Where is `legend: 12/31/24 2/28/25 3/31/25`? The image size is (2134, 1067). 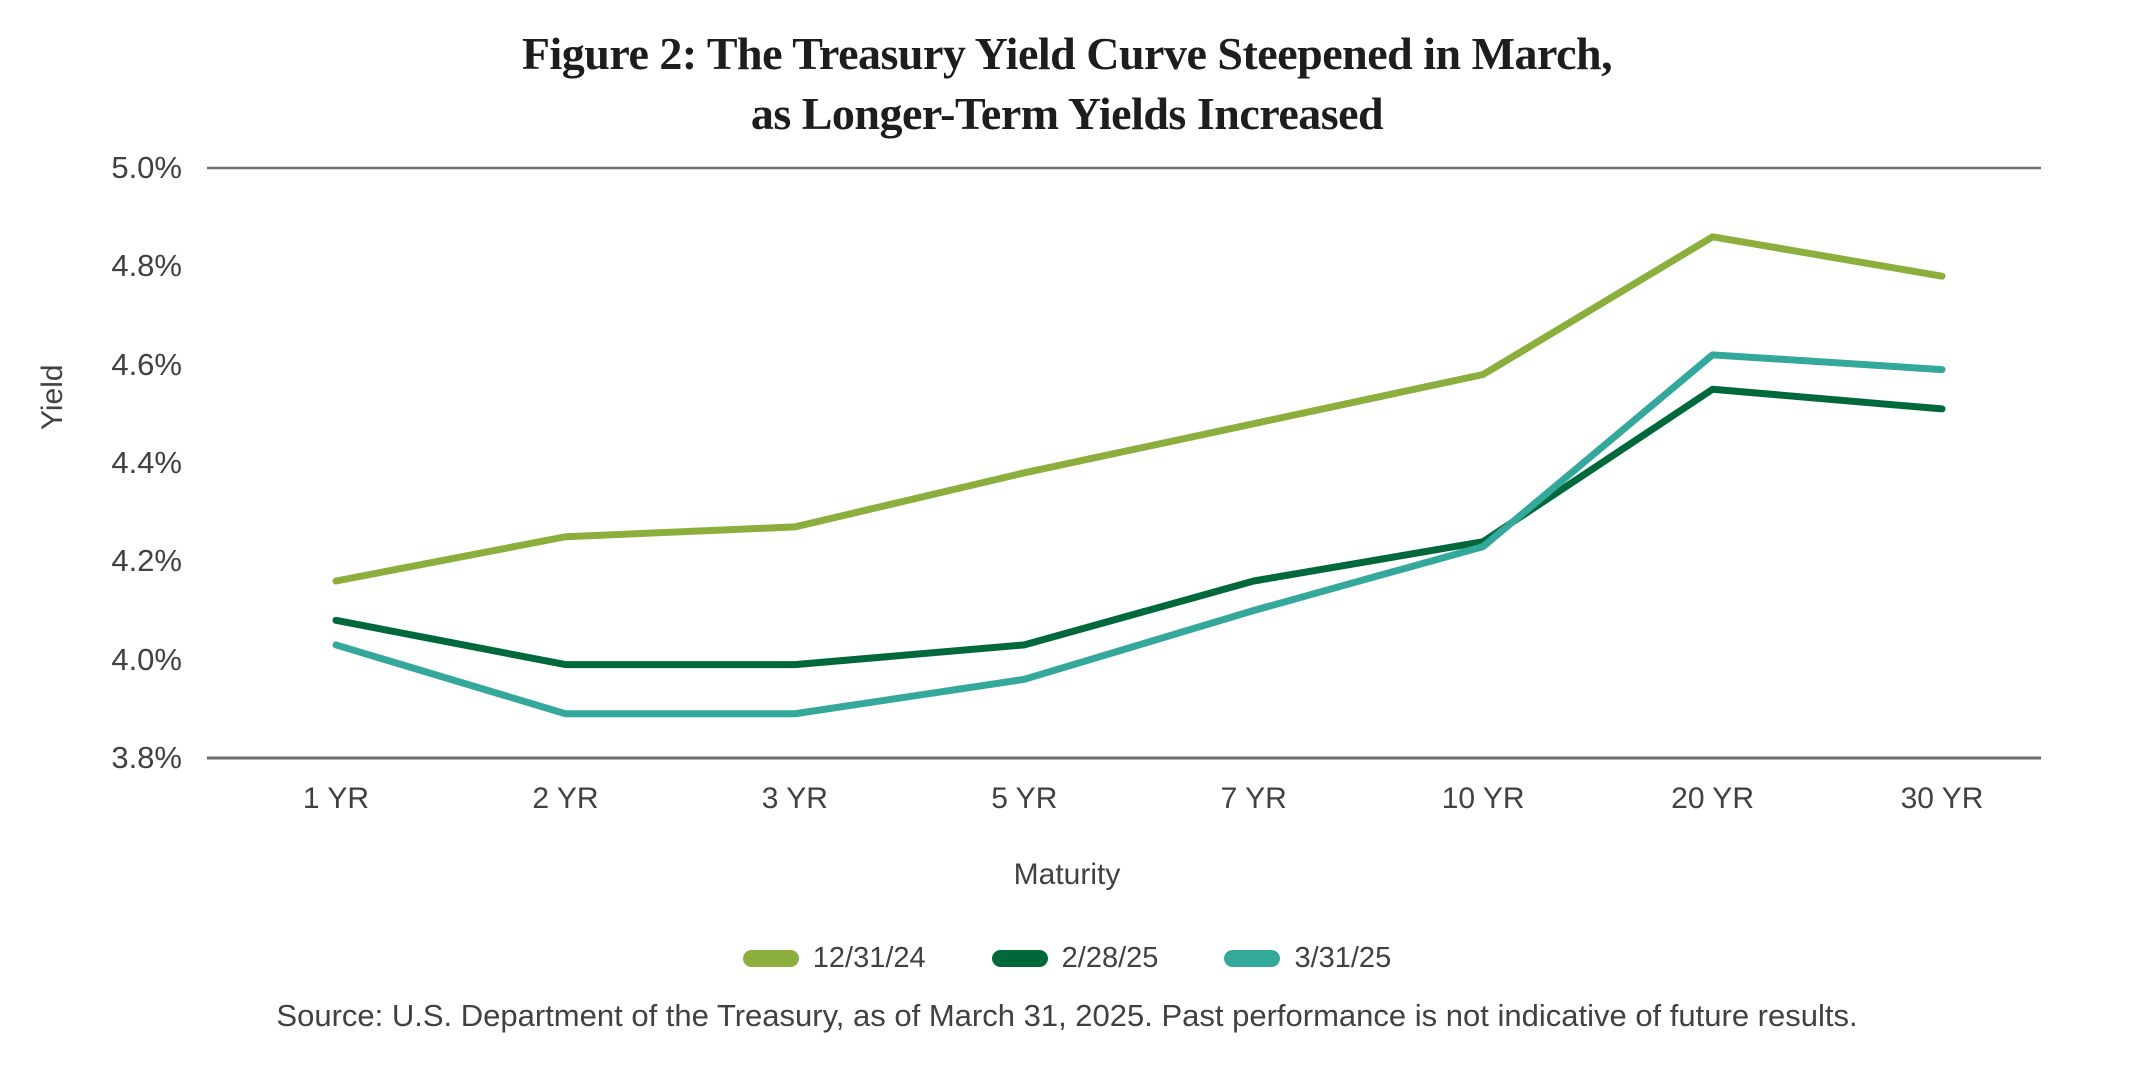
legend: 12/31/24 2/28/25 3/31/25 is located at coordinates (1067, 958).